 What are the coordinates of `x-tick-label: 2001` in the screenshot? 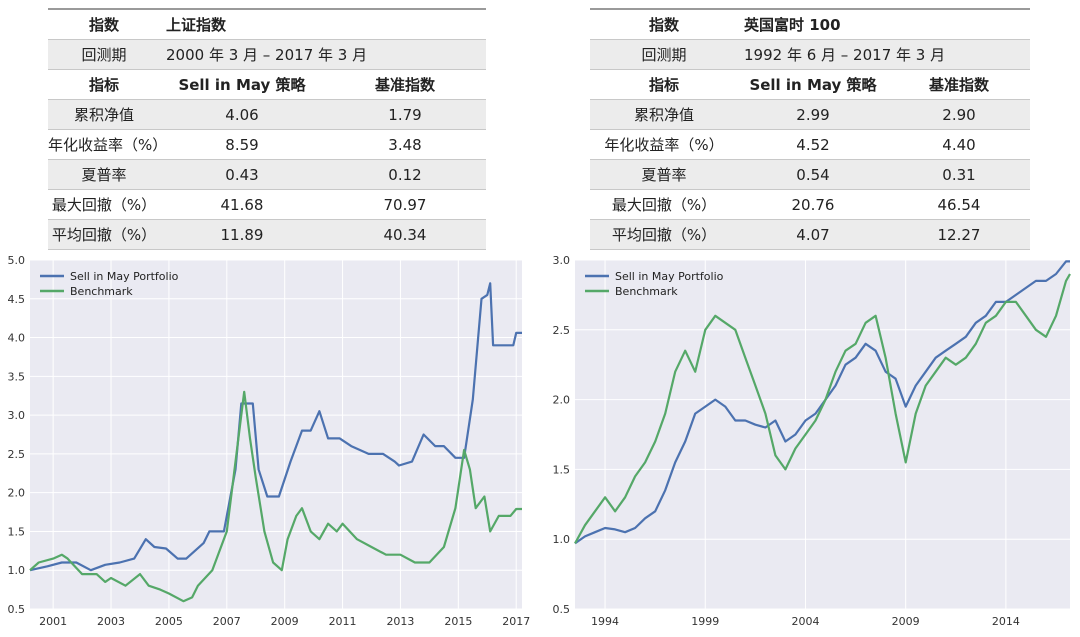 It's located at (53, 621).